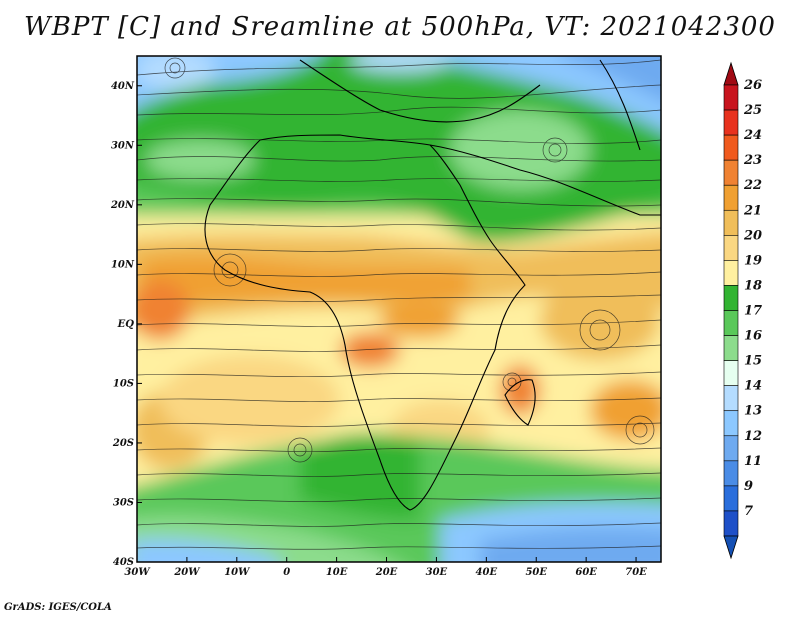  Describe the element at coordinates (752, 85) in the screenshot. I see `colorbar-label: 26` at that location.